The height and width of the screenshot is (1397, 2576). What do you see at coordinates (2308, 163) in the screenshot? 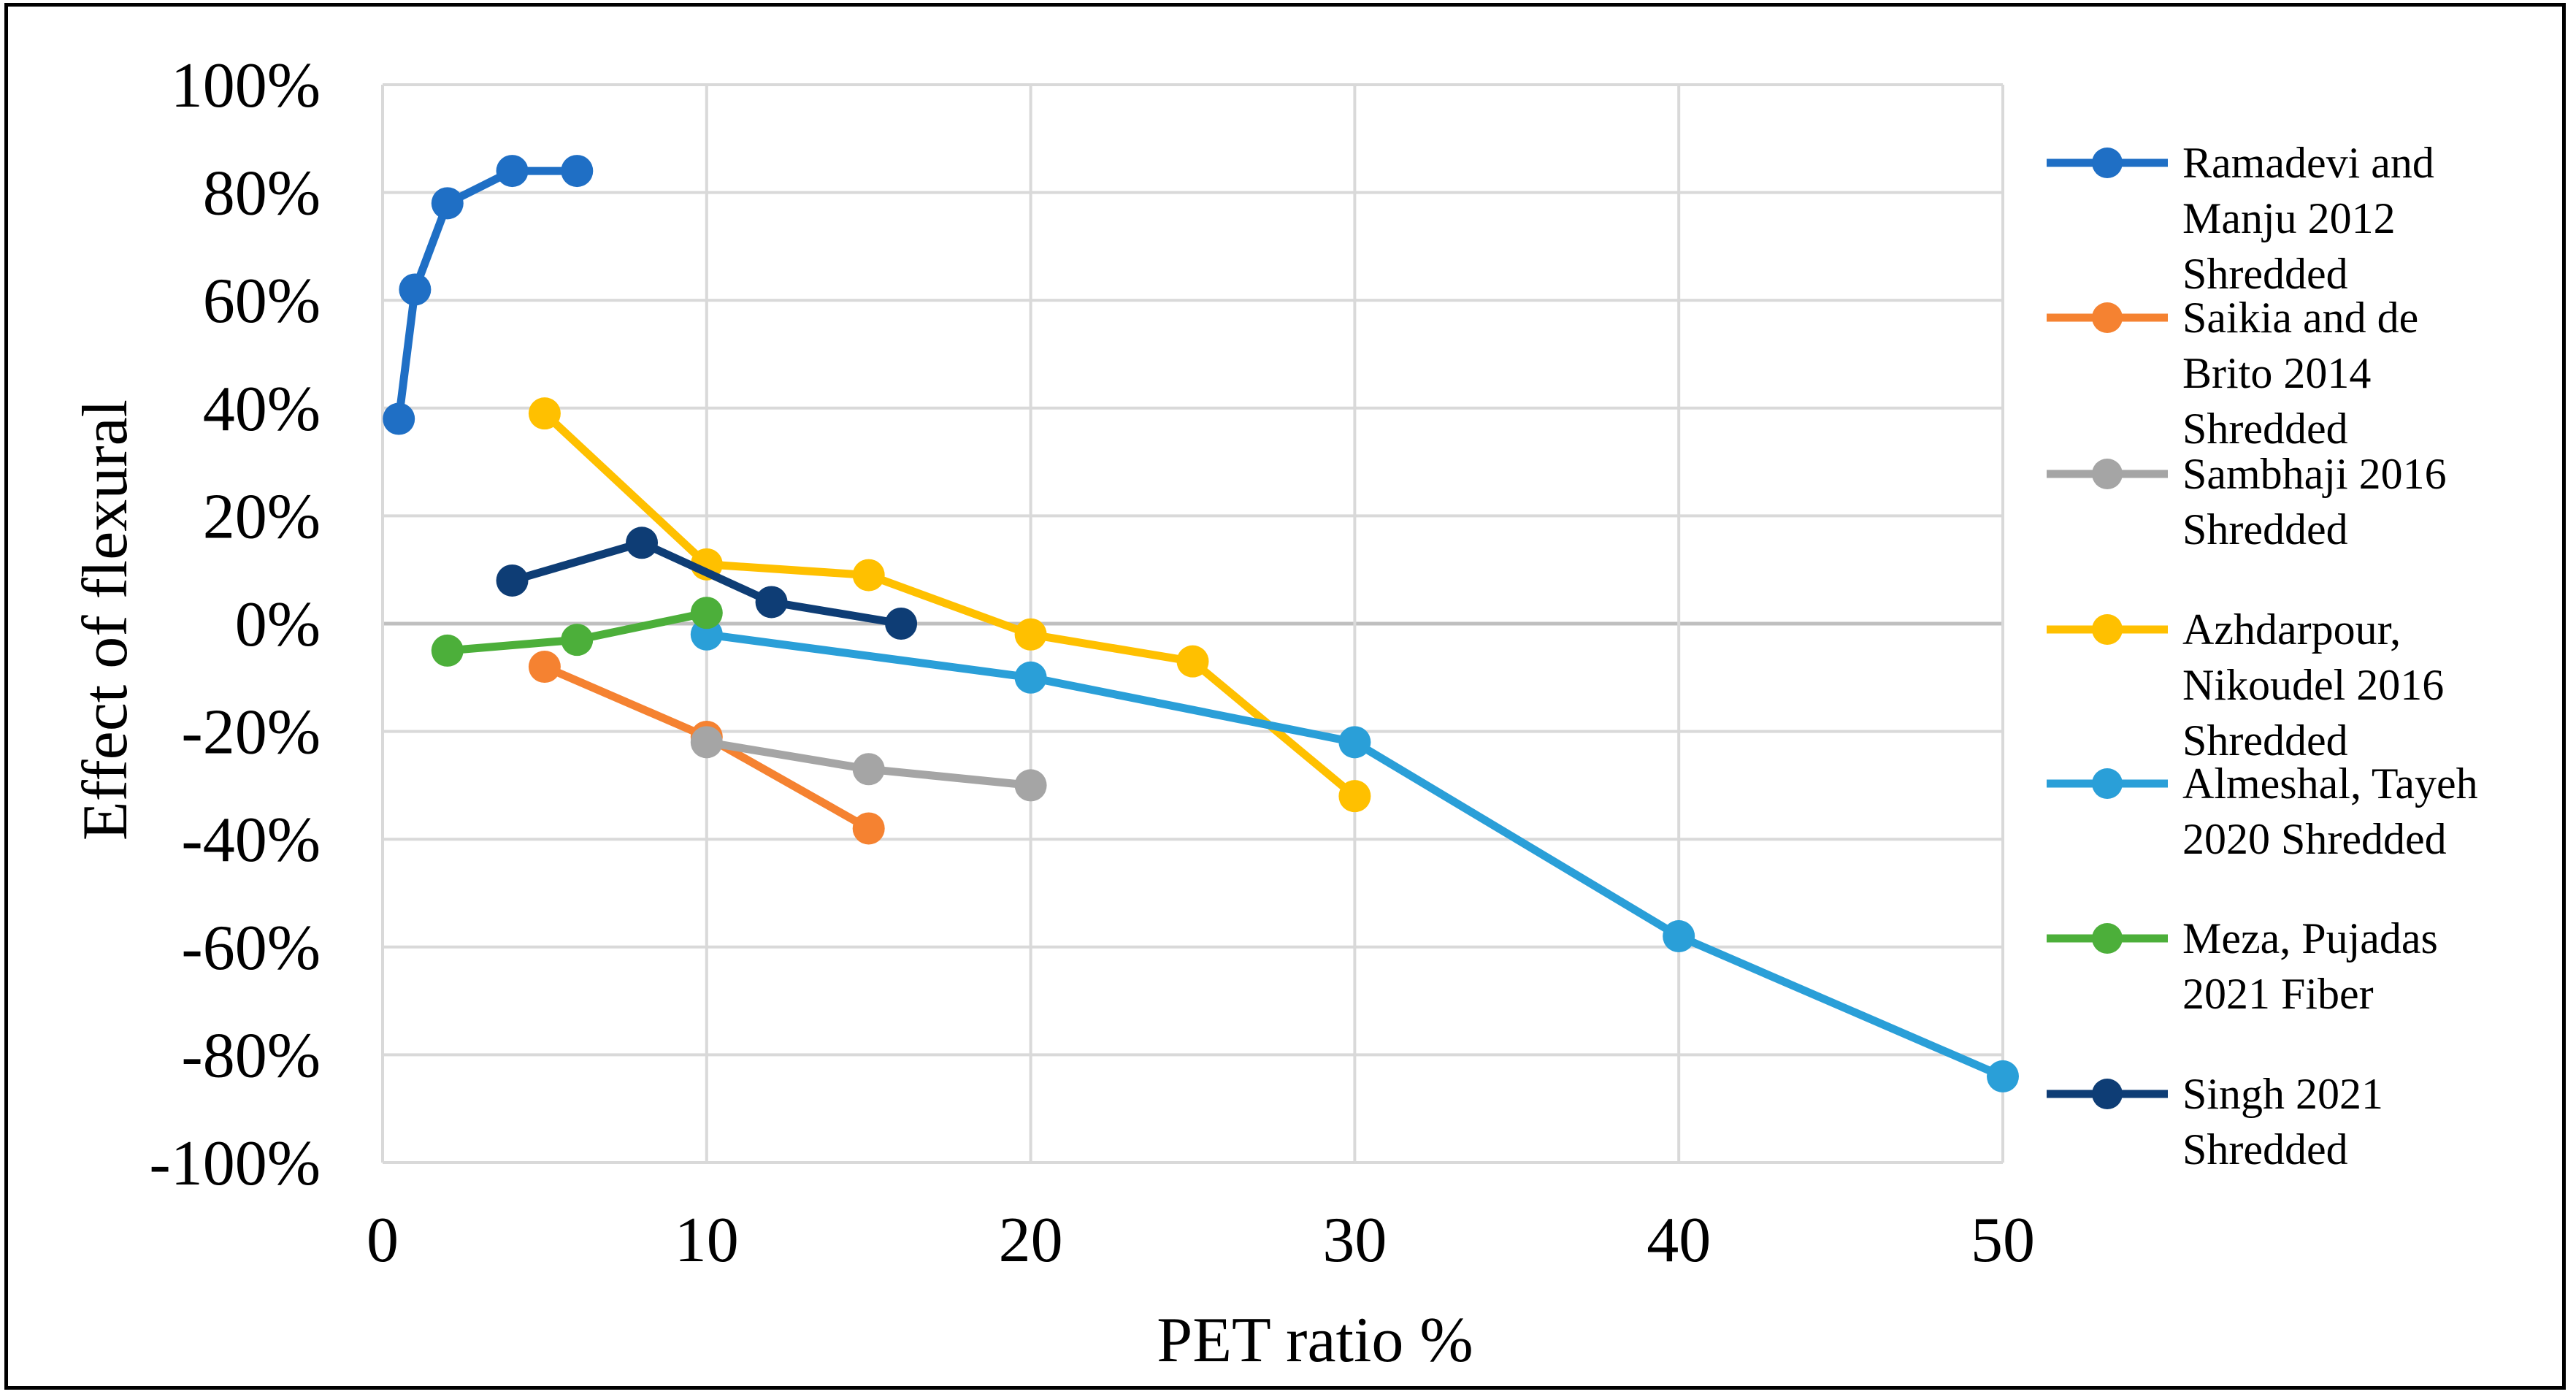
I see `legend-label: Ramadevi and` at bounding box center [2308, 163].